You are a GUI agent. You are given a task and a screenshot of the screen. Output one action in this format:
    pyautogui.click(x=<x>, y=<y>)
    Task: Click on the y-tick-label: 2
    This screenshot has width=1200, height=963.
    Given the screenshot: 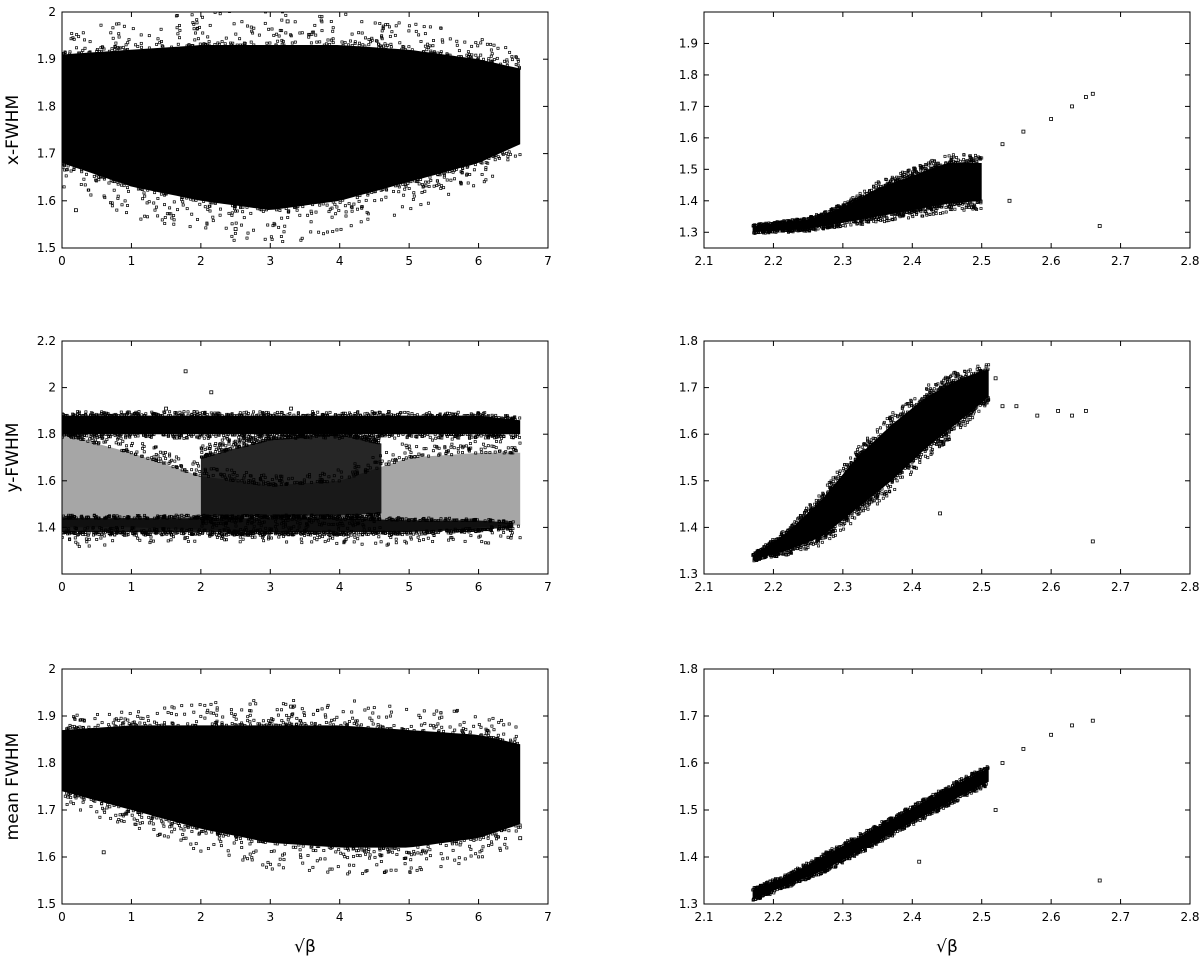 What is the action you would take?
    pyautogui.click(x=52, y=12)
    